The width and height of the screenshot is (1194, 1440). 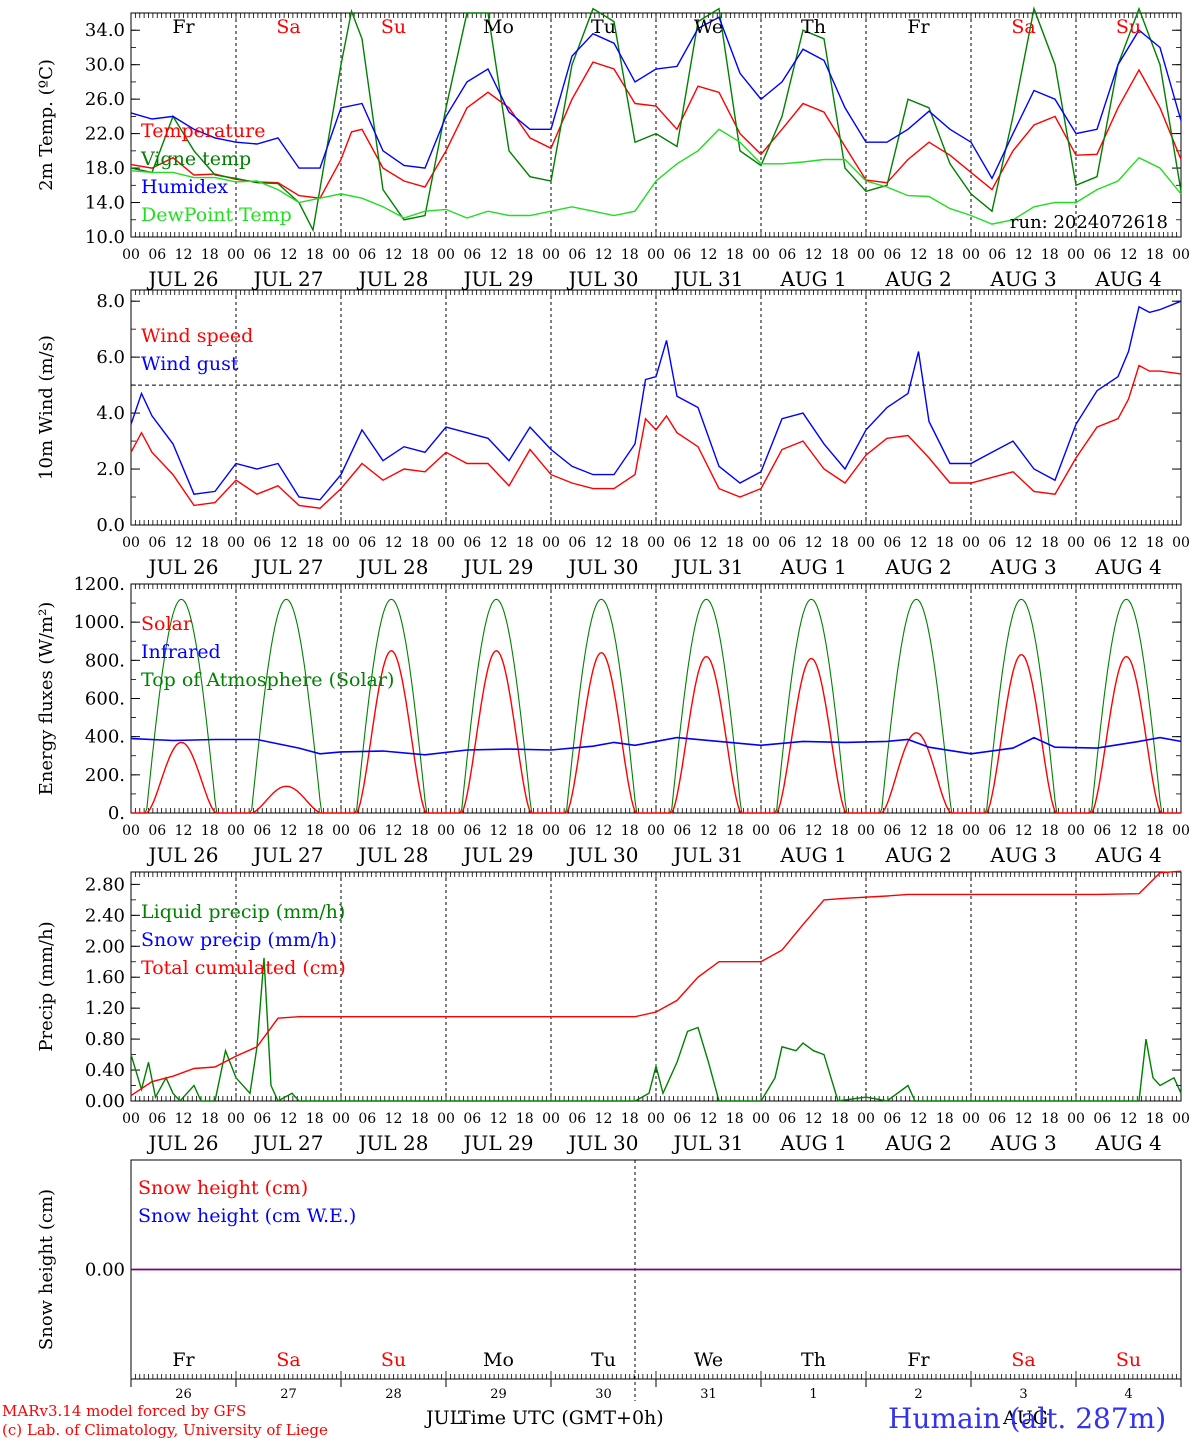 I want to click on date-label: AUG 4, so click(x=1127, y=1143).